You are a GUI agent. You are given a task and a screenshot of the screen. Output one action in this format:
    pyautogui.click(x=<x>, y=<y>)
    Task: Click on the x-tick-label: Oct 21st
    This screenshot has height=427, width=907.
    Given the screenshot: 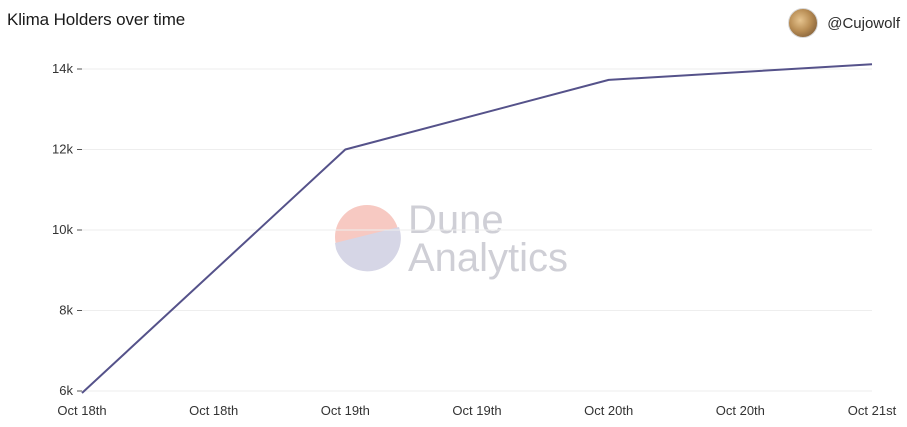 What is the action you would take?
    pyautogui.click(x=872, y=410)
    